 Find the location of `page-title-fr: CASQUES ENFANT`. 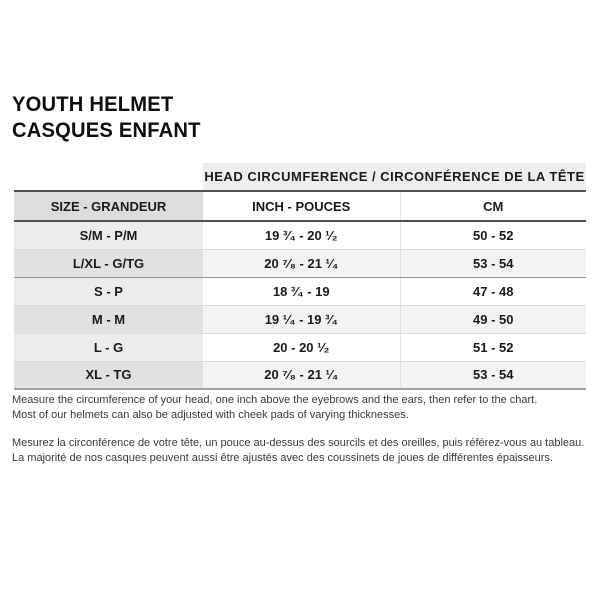

page-title-fr: CASQUES ENFANT is located at coordinates (106, 130).